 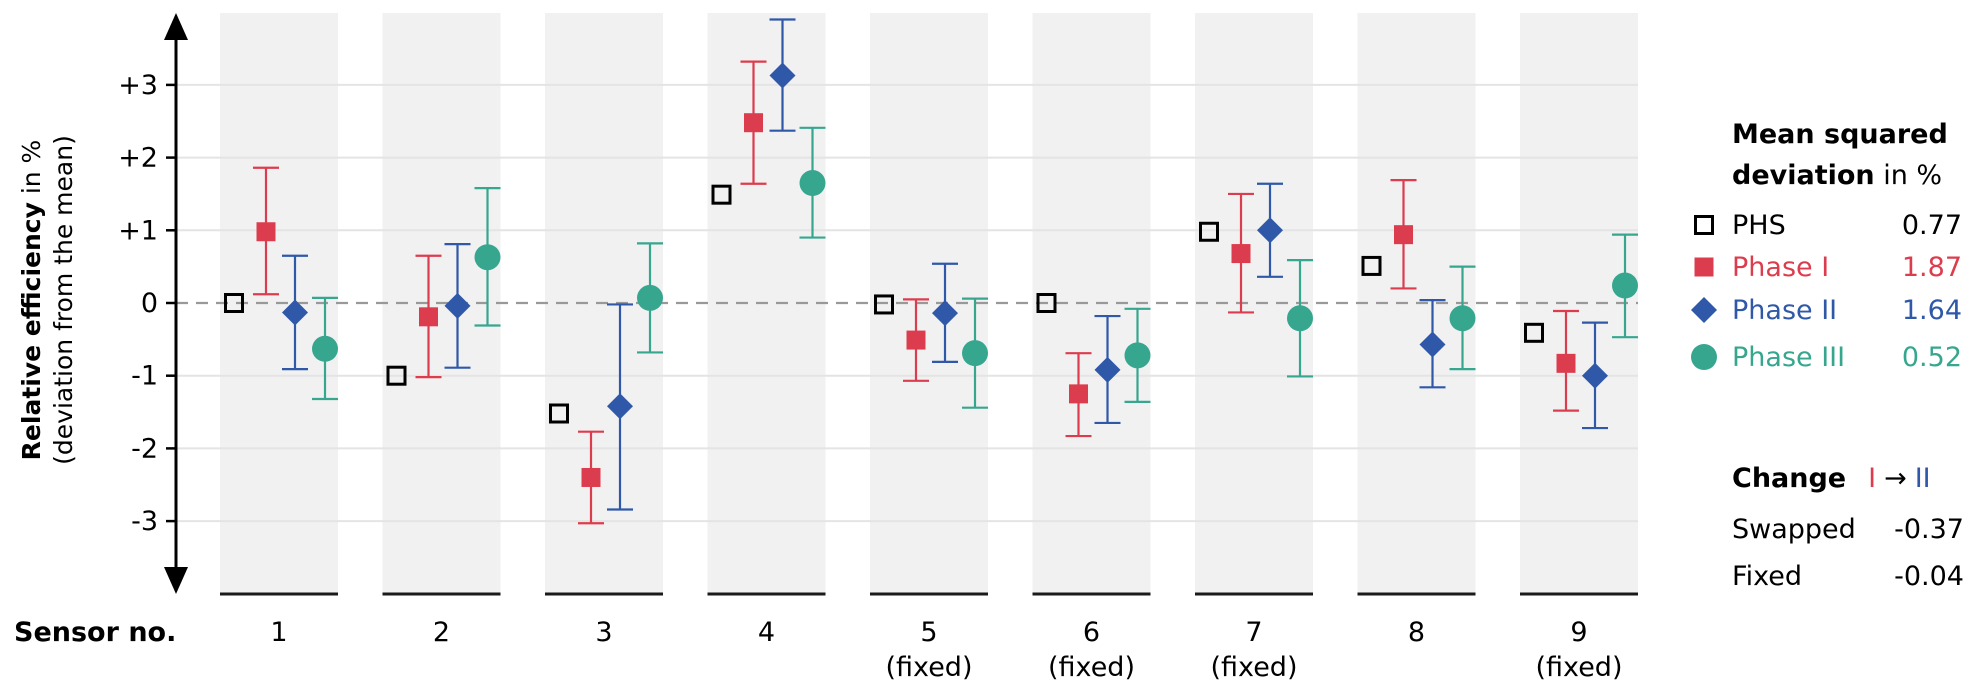 What do you see at coordinates (1789, 478) in the screenshot?
I see `change-title-label: Change` at bounding box center [1789, 478].